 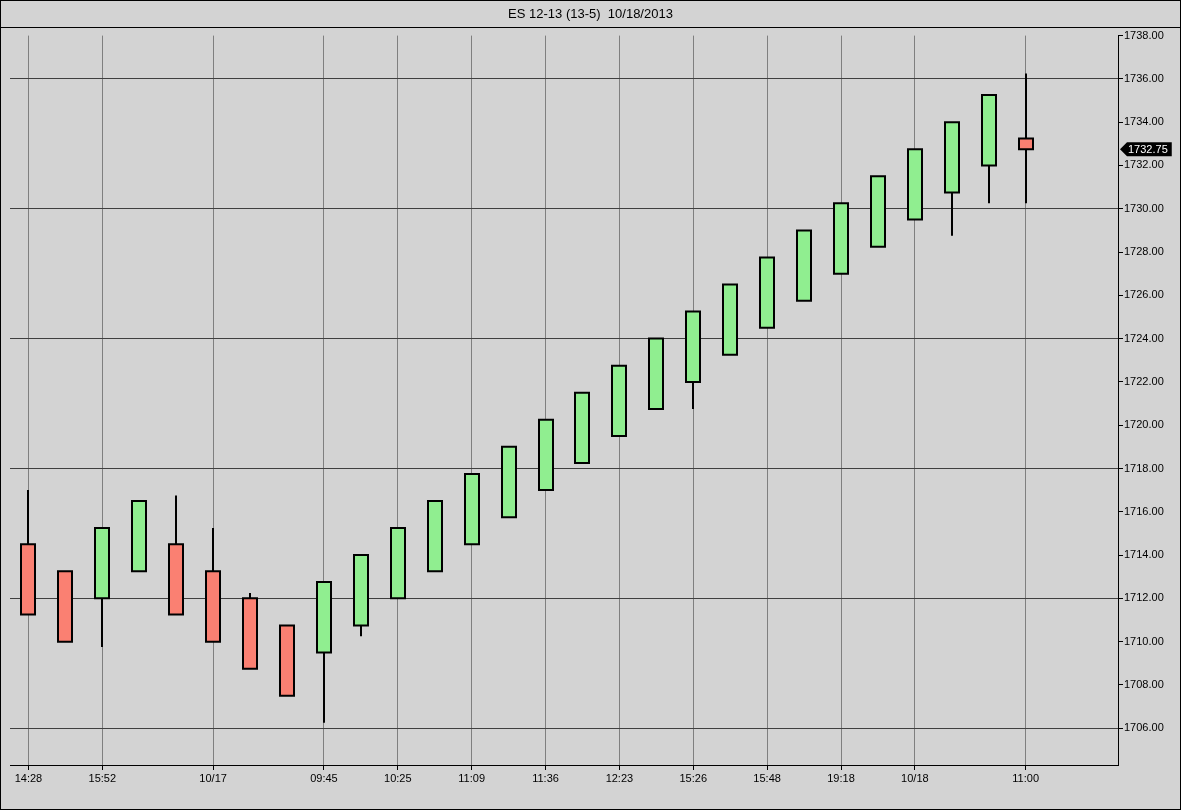 What do you see at coordinates (28, 777) in the screenshot?
I see `x-tick-label: 14:28` at bounding box center [28, 777].